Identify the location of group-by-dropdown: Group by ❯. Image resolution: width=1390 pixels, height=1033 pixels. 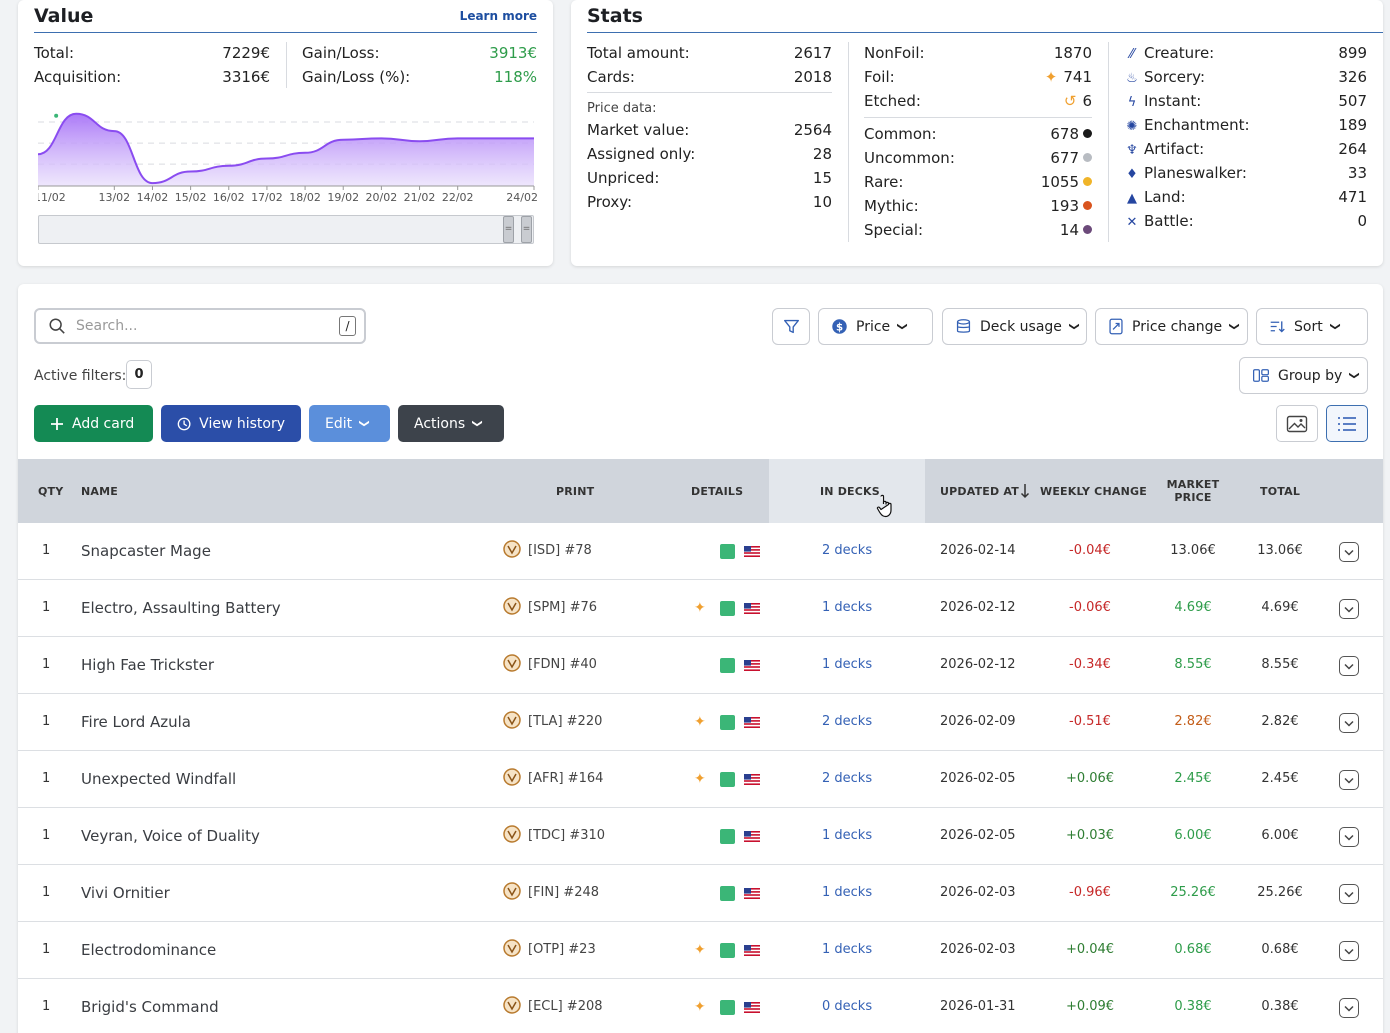
(1303, 375).